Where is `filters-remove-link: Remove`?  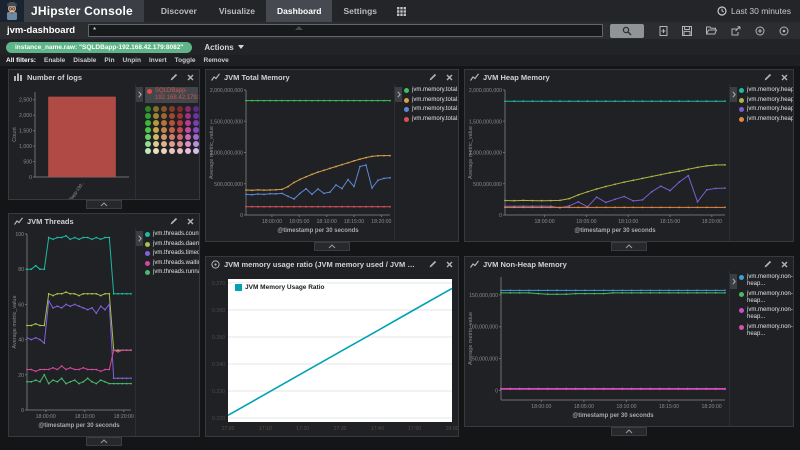 filters-remove-link: Remove is located at coordinates (216, 60).